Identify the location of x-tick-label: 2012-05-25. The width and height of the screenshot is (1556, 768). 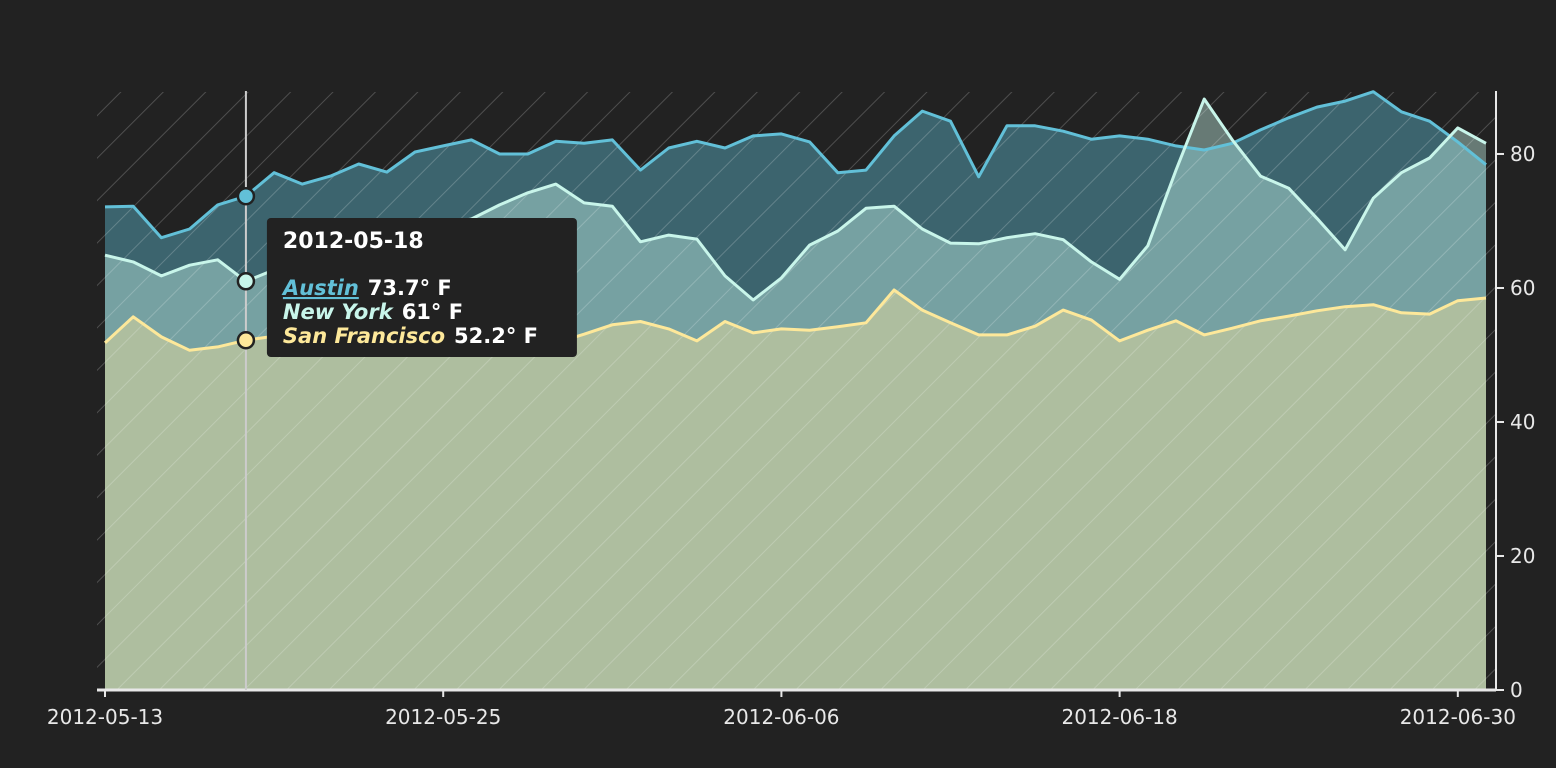
(443, 717).